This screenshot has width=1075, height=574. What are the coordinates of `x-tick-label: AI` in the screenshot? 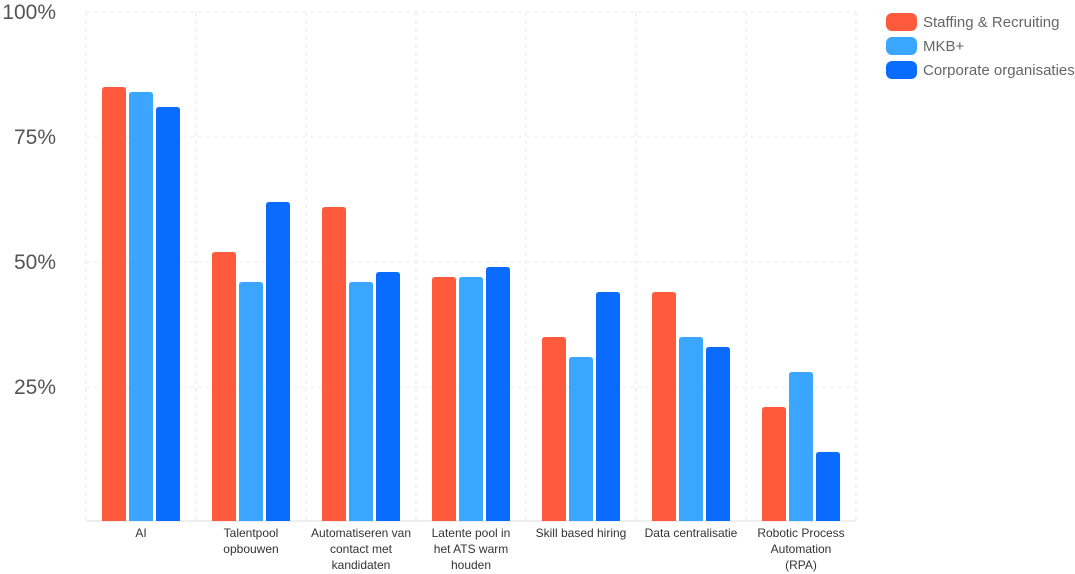 It's located at (140, 533).